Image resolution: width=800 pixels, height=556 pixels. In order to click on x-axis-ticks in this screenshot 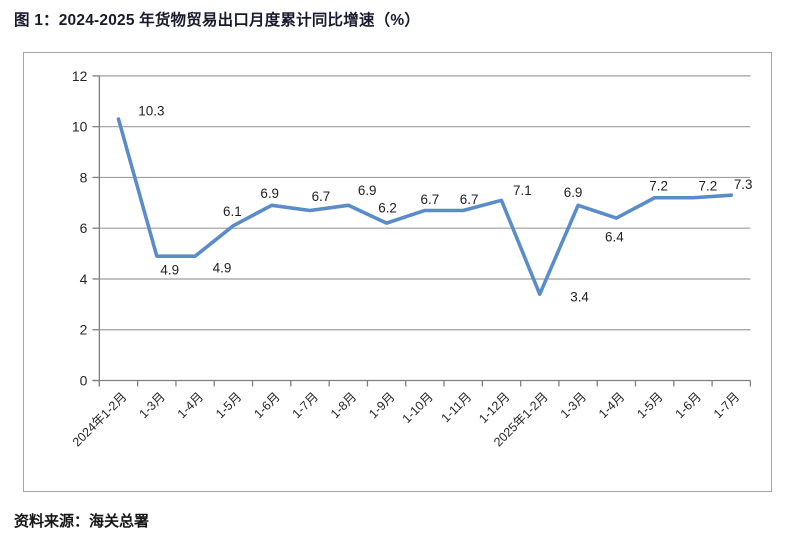, I will do `click(425, 383)`.